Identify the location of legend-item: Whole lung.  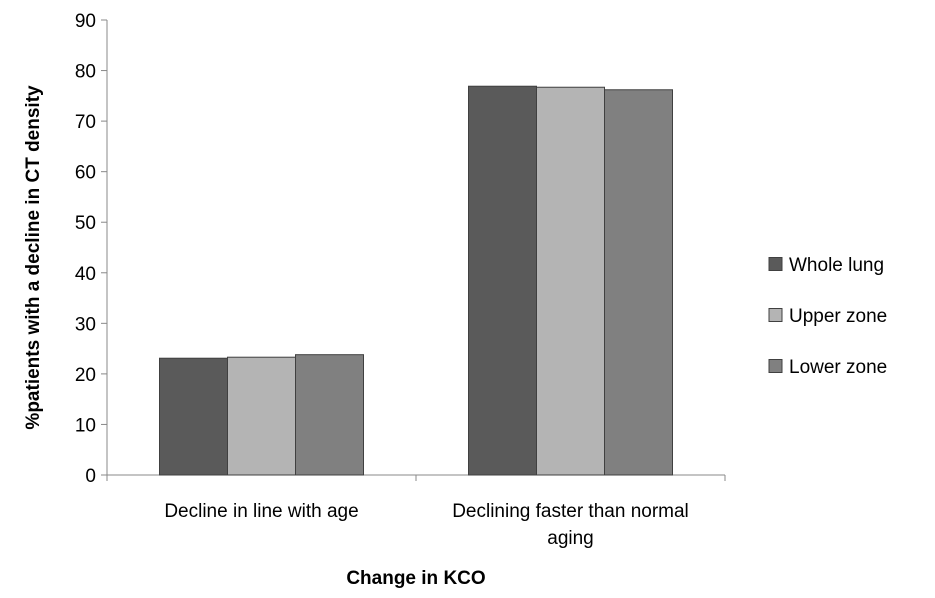
(826, 265).